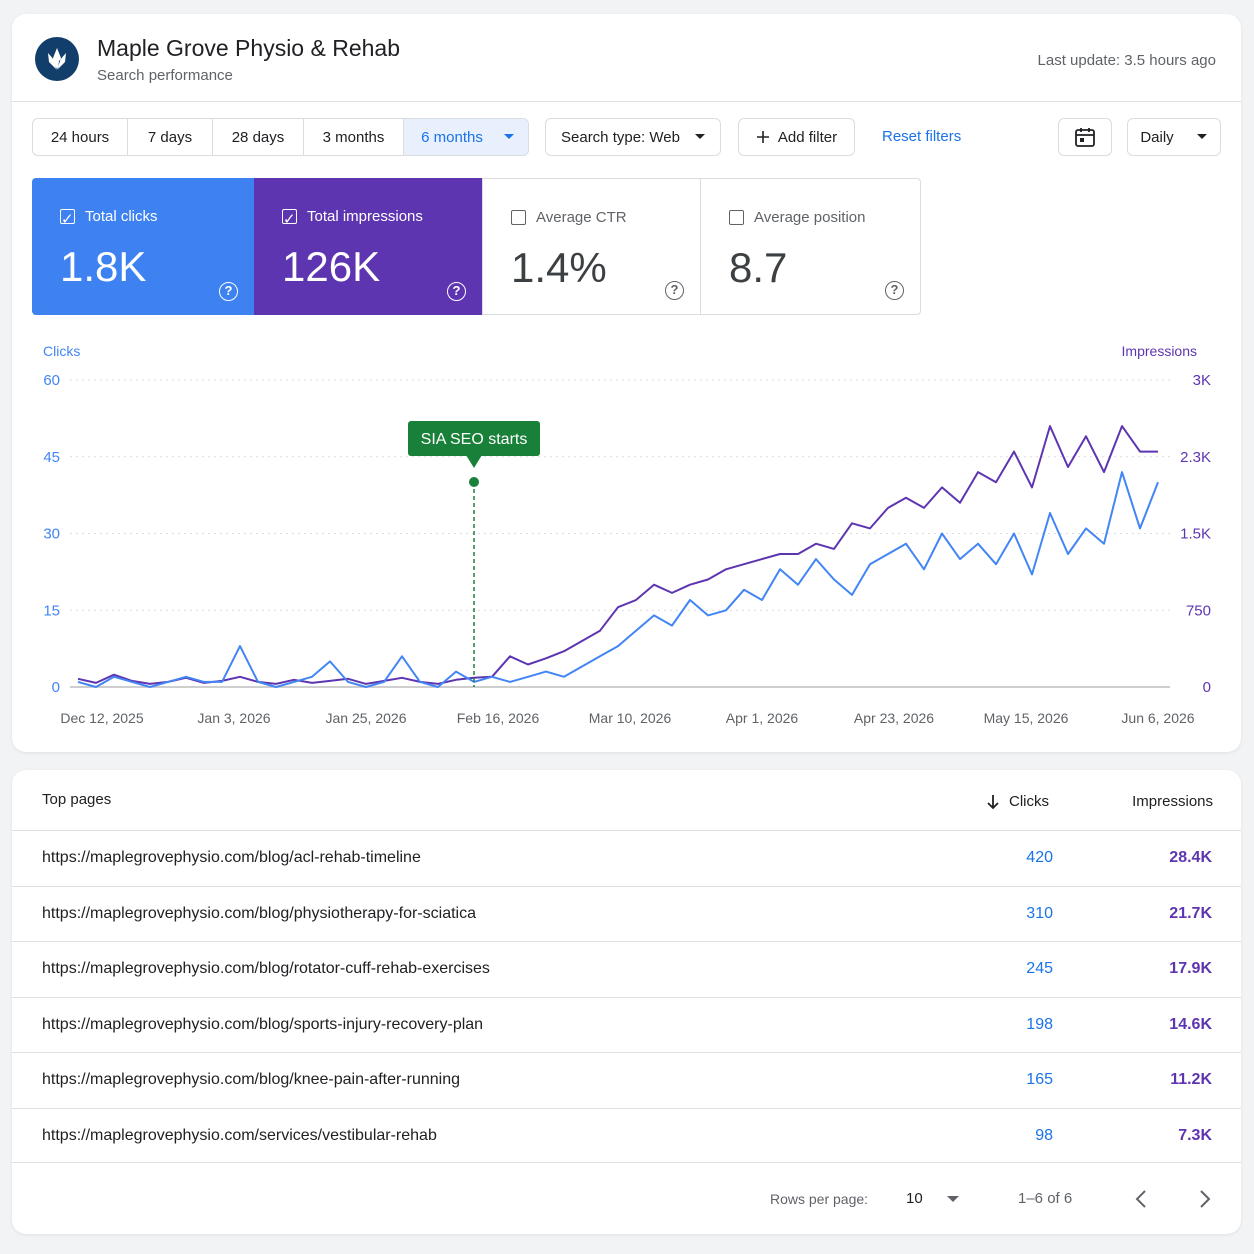  What do you see at coordinates (101, 718) in the screenshot?
I see `x-tick-label: Dec 12, 2025` at bounding box center [101, 718].